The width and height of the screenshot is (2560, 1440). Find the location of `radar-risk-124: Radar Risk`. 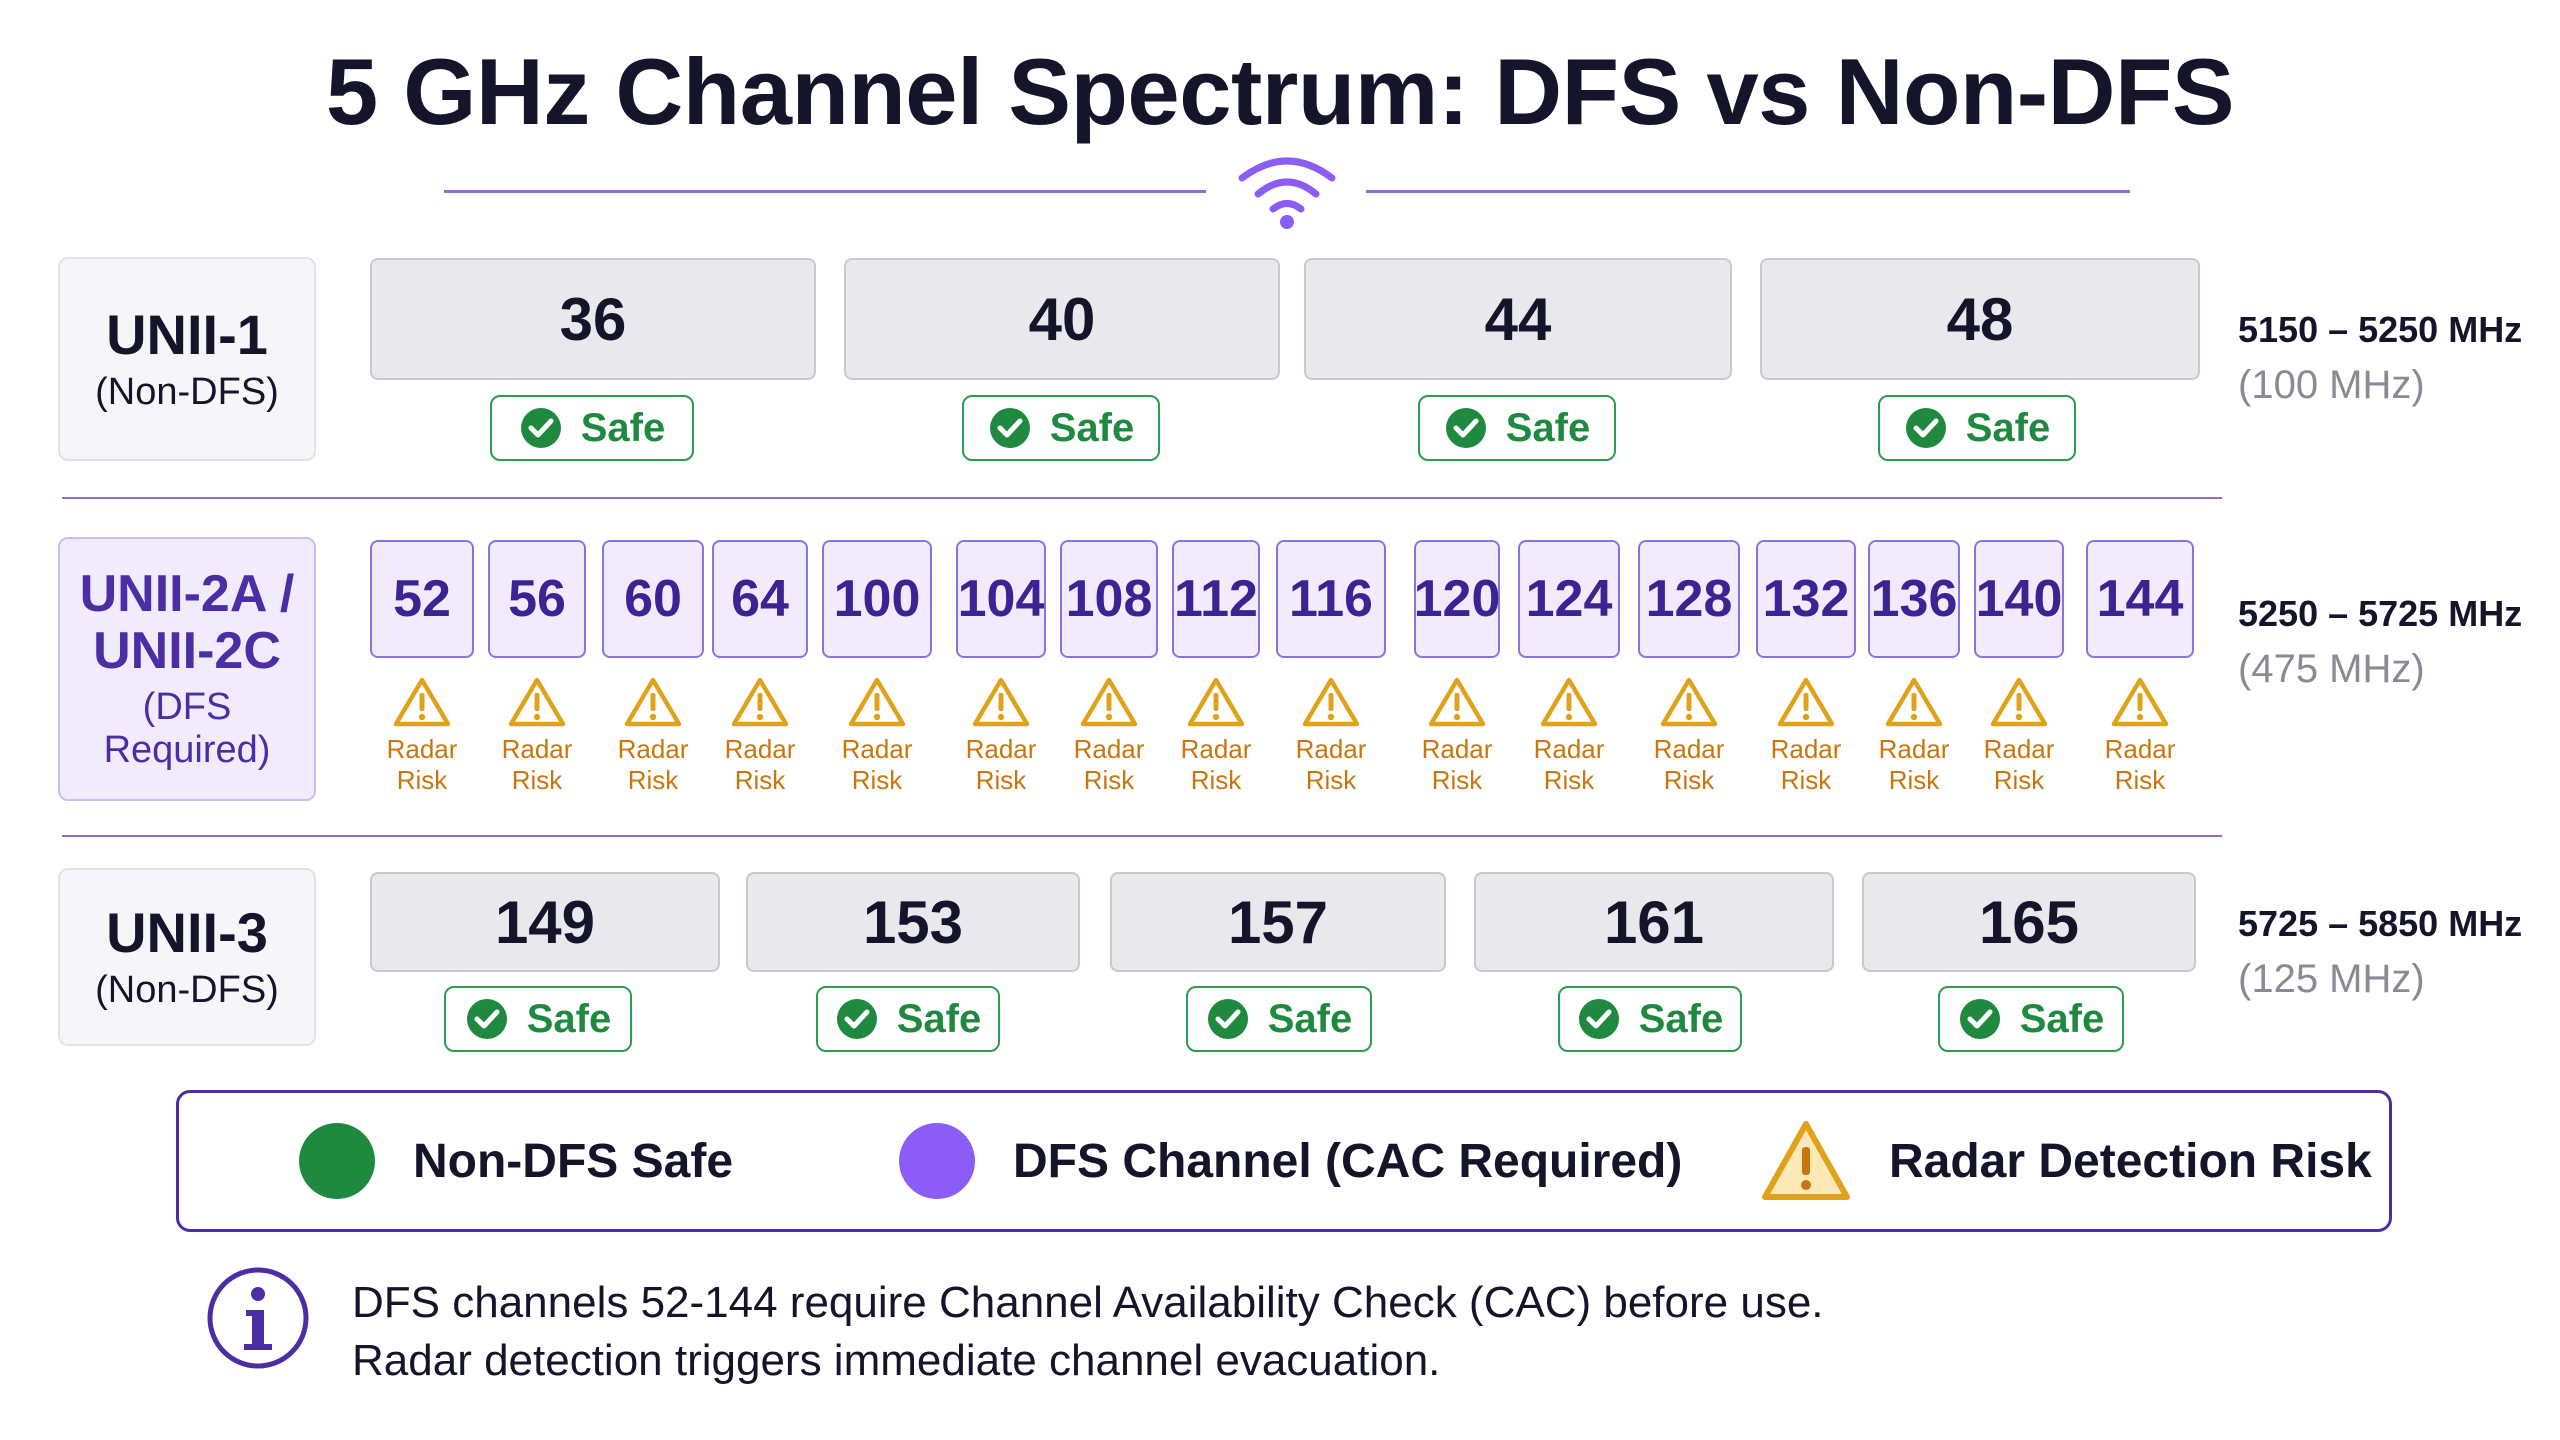

radar-risk-124: Radar Risk is located at coordinates (1569, 736).